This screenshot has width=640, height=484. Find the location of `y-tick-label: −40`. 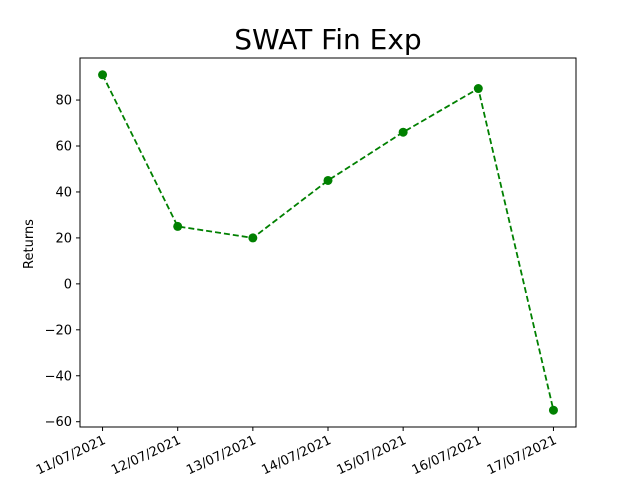

y-tick-label: −40 is located at coordinates (58, 376).